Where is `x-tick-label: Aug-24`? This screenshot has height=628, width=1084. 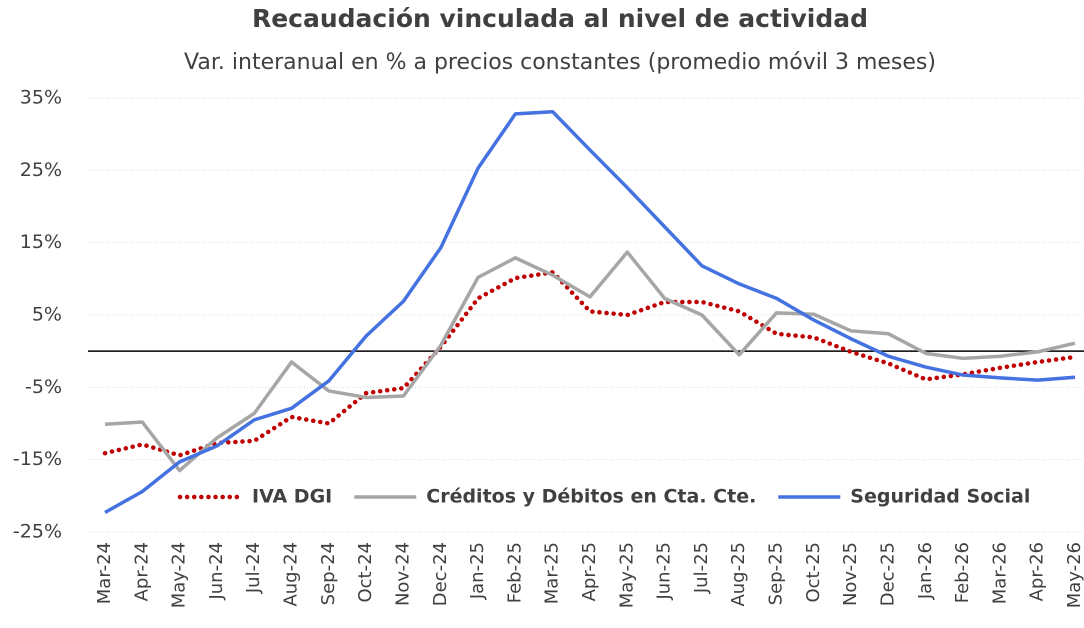 x-tick-label: Aug-24 is located at coordinates (291, 574).